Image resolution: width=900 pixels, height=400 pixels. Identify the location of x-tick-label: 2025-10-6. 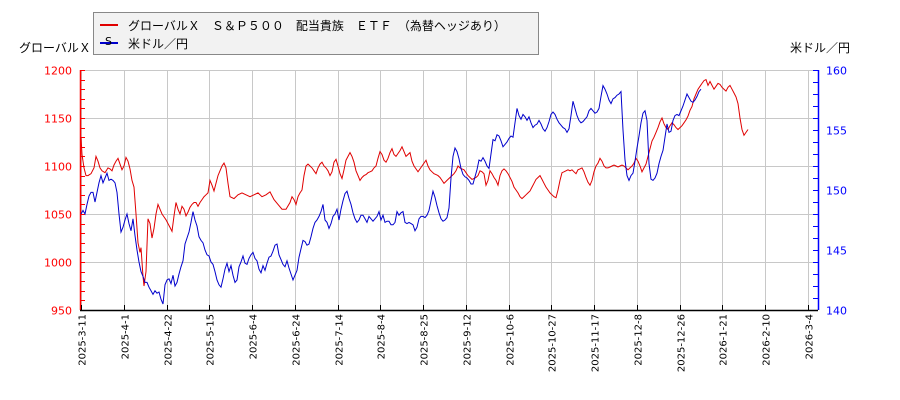
(511, 340).